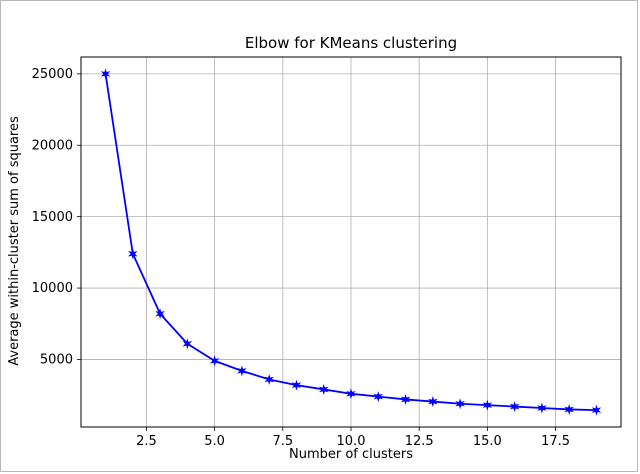  I want to click on y-tick-label: 5000, so click(56, 360).